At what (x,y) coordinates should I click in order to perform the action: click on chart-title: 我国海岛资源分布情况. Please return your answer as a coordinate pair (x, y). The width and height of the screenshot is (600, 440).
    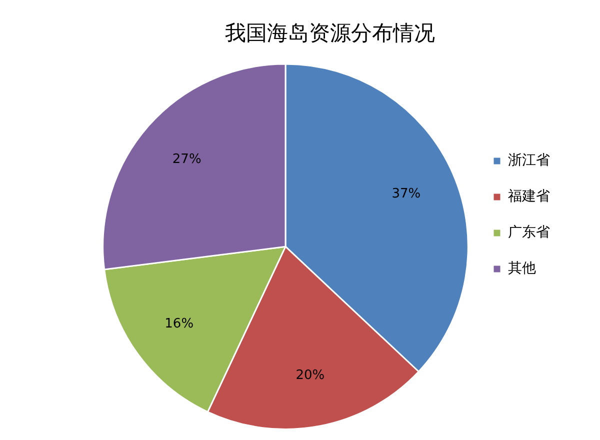
    Looking at the image, I should click on (330, 33).